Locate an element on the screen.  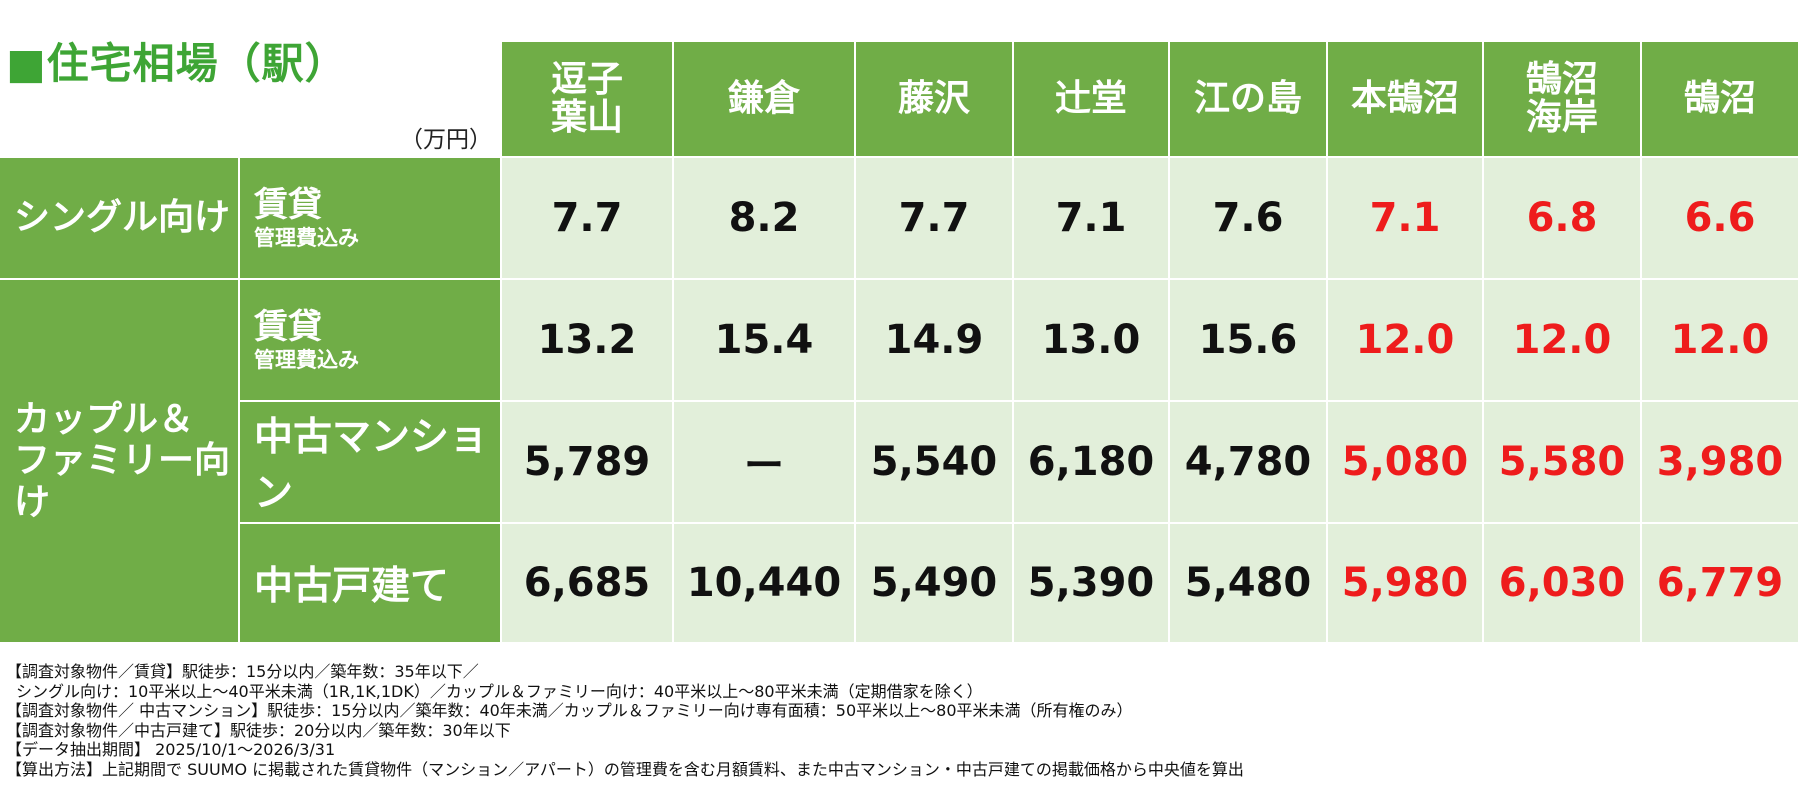
station-name: 鵠沼 is located at coordinates (1719, 99).